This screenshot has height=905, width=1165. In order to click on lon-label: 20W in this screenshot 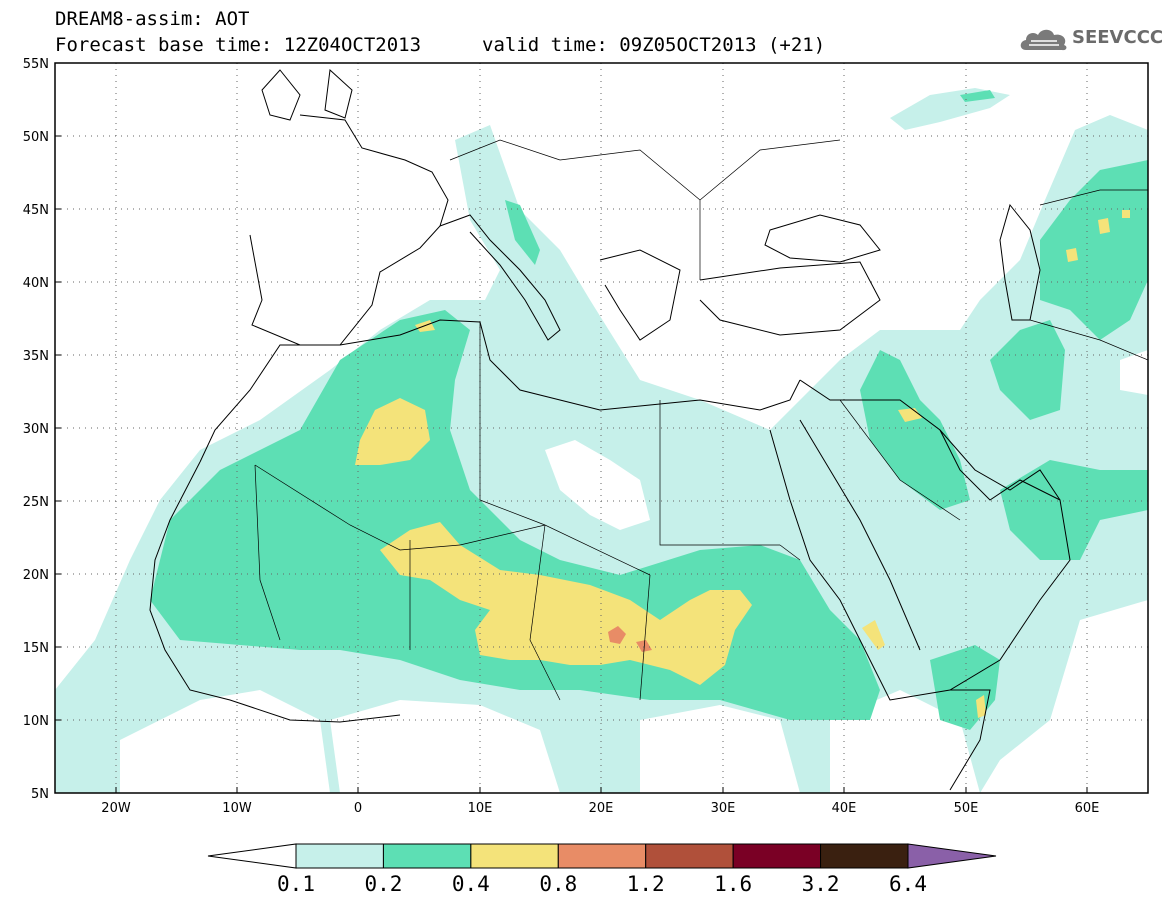, I will do `click(116, 808)`.